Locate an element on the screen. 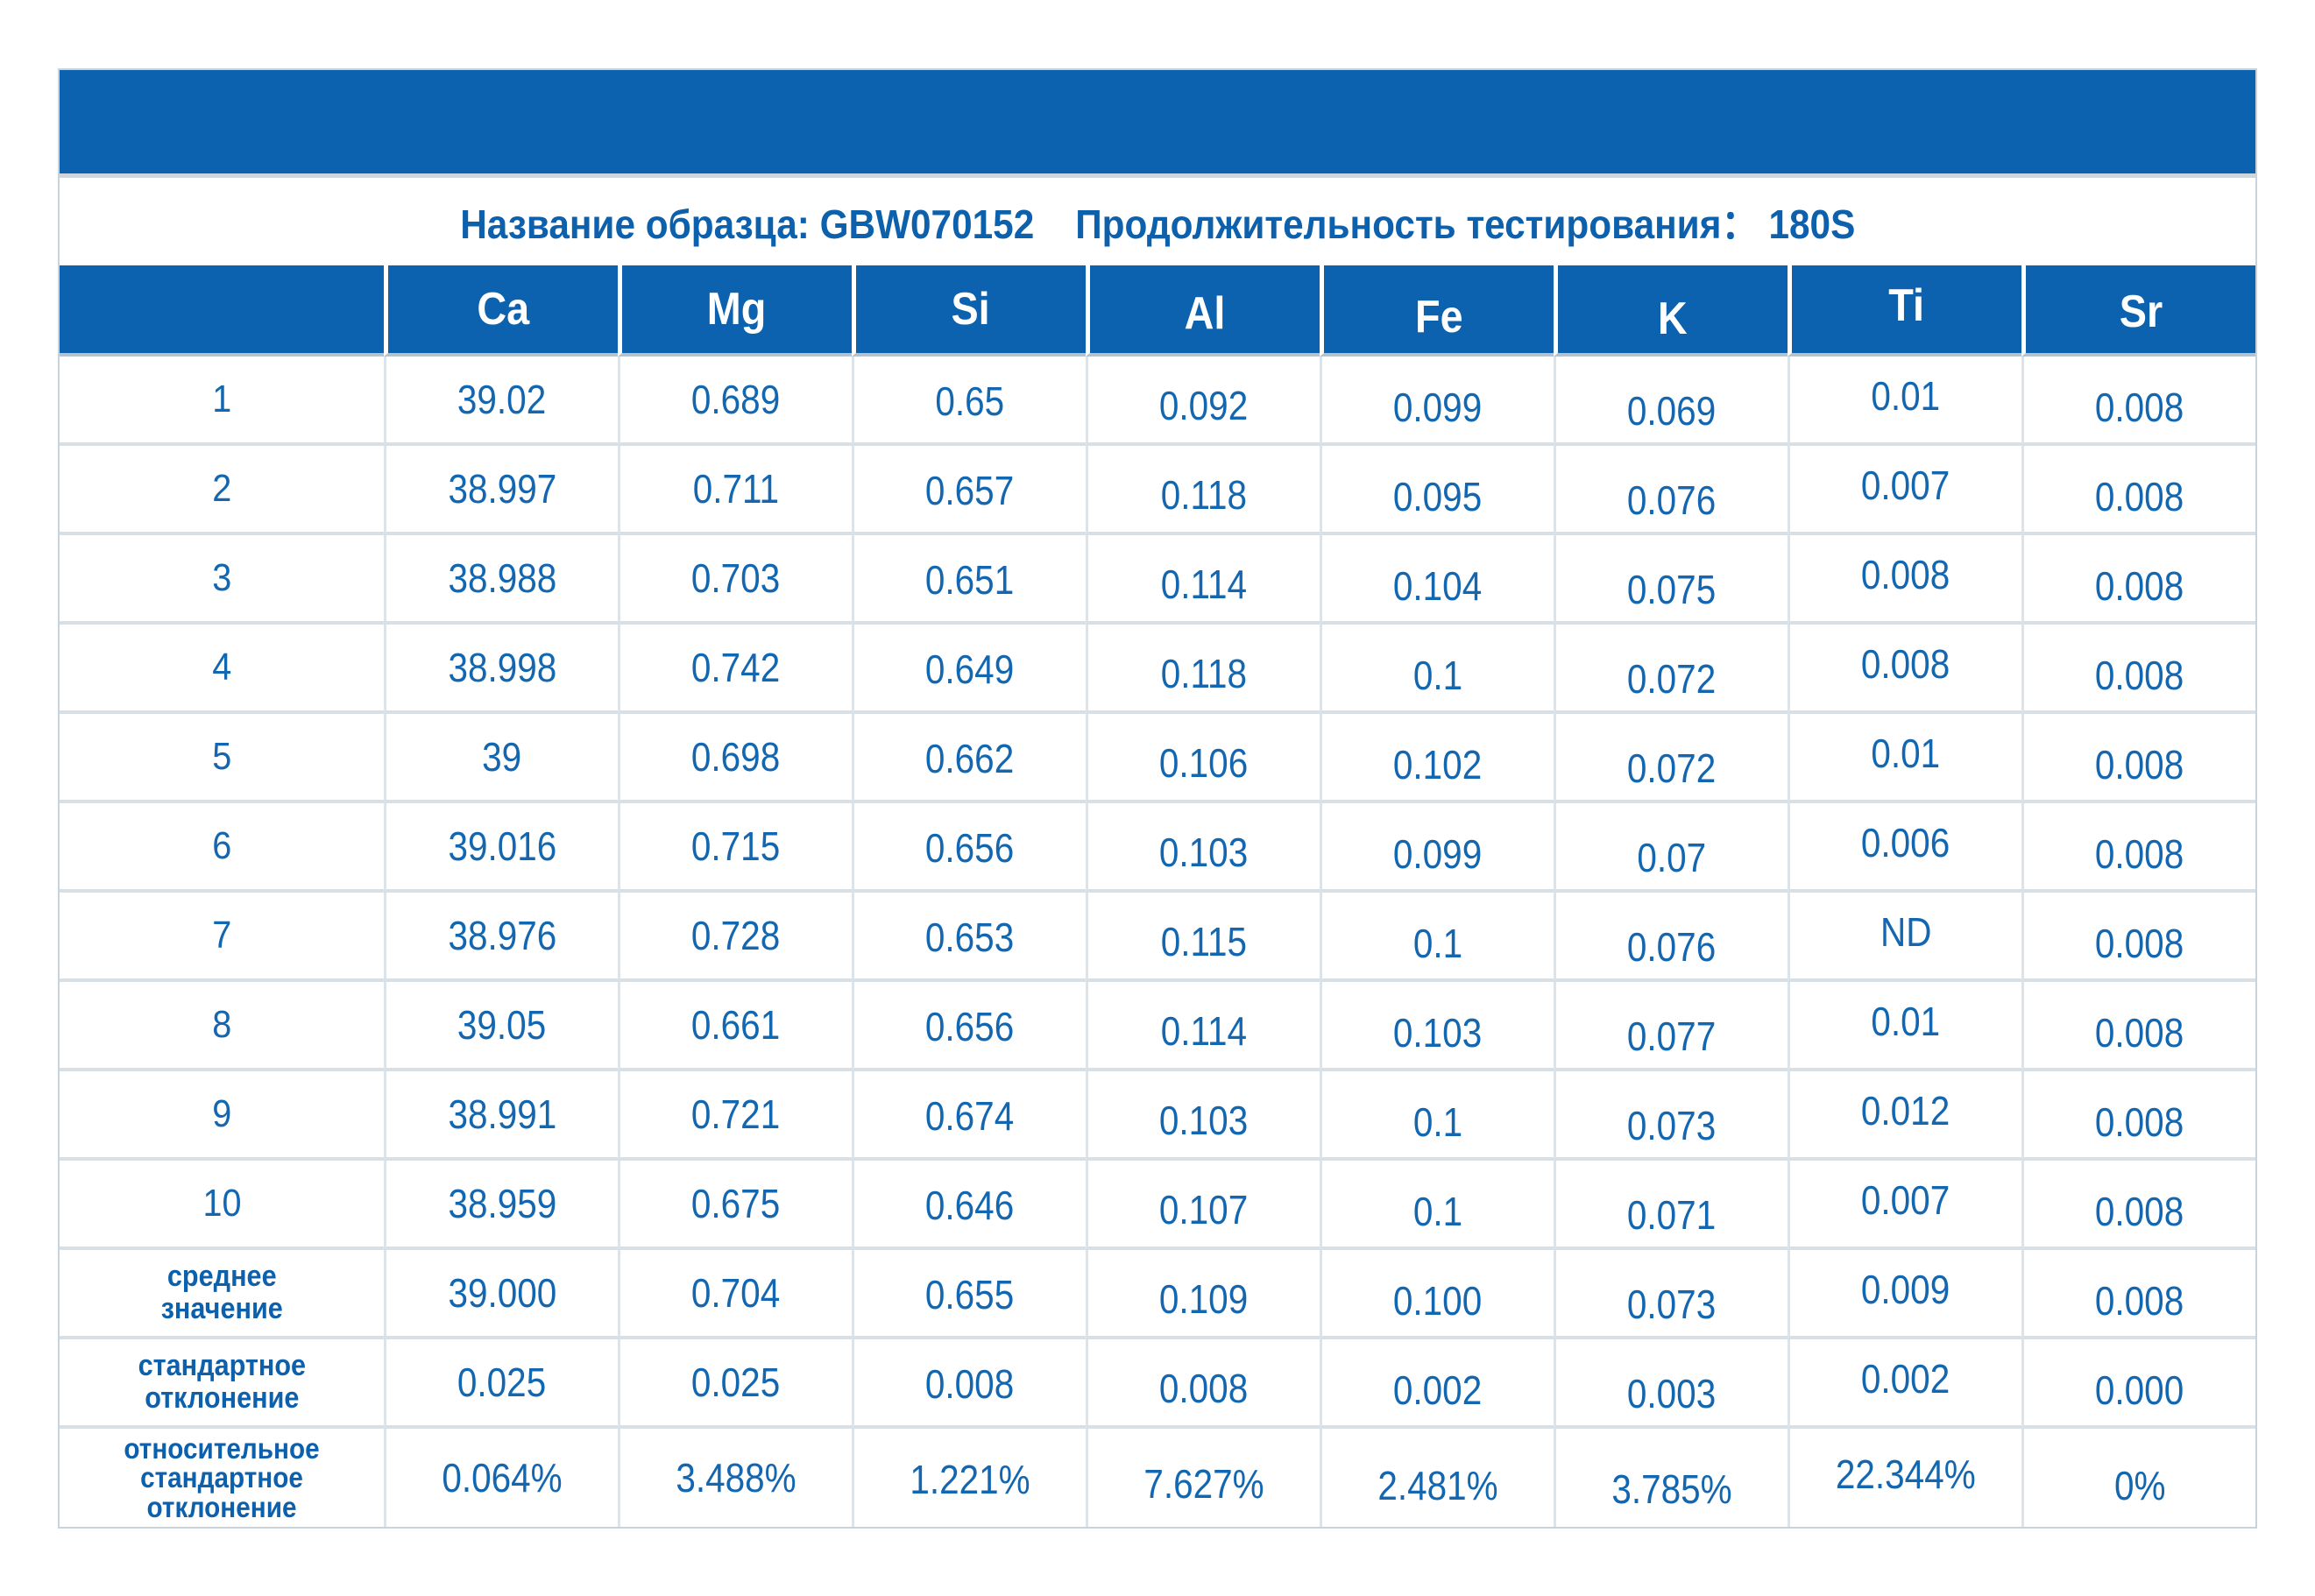 The width and height of the screenshot is (2315, 1596). data-cell: 0.000 is located at coordinates (2138, 1384).